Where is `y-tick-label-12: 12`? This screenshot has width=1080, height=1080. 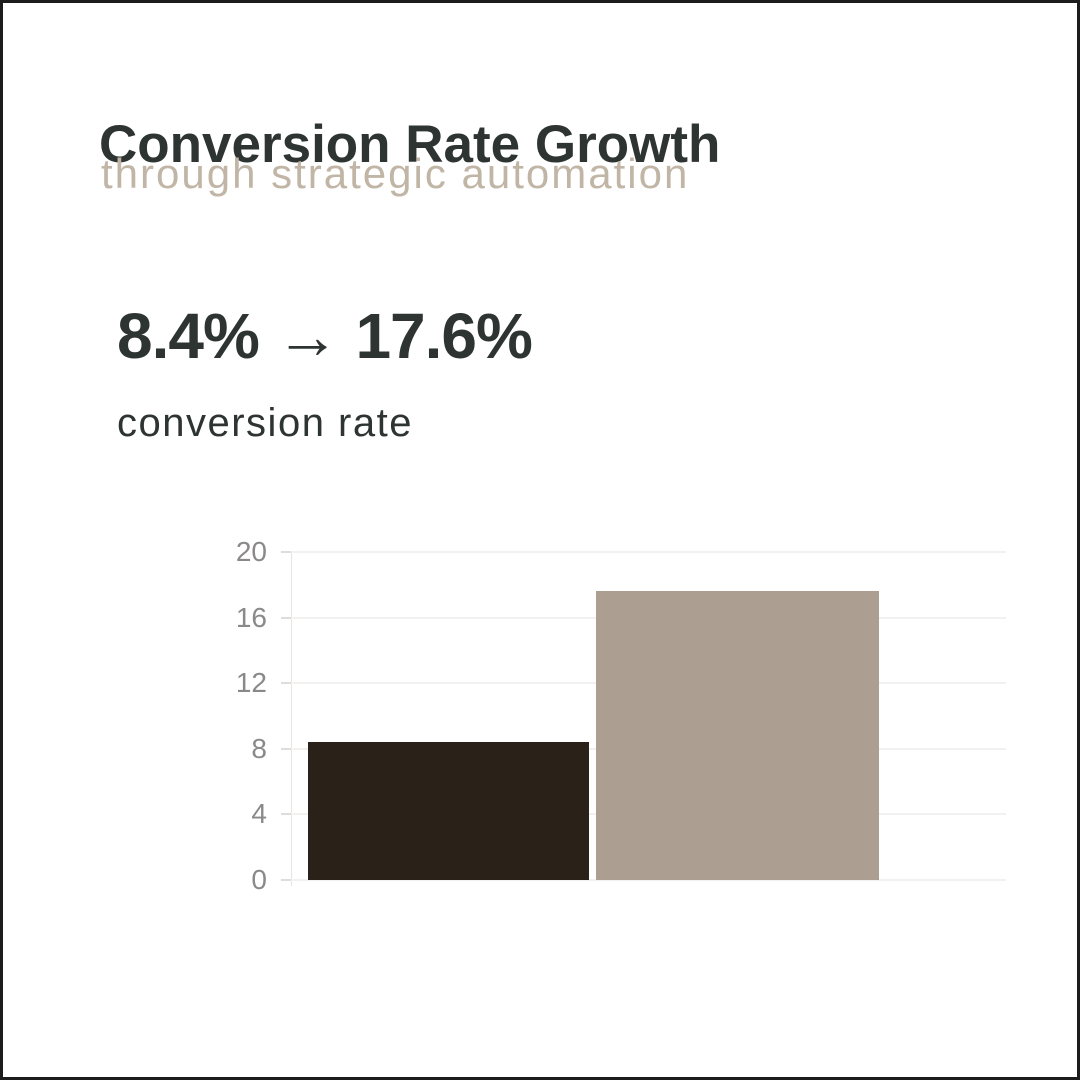
y-tick-label-12: 12 is located at coordinates (251, 682).